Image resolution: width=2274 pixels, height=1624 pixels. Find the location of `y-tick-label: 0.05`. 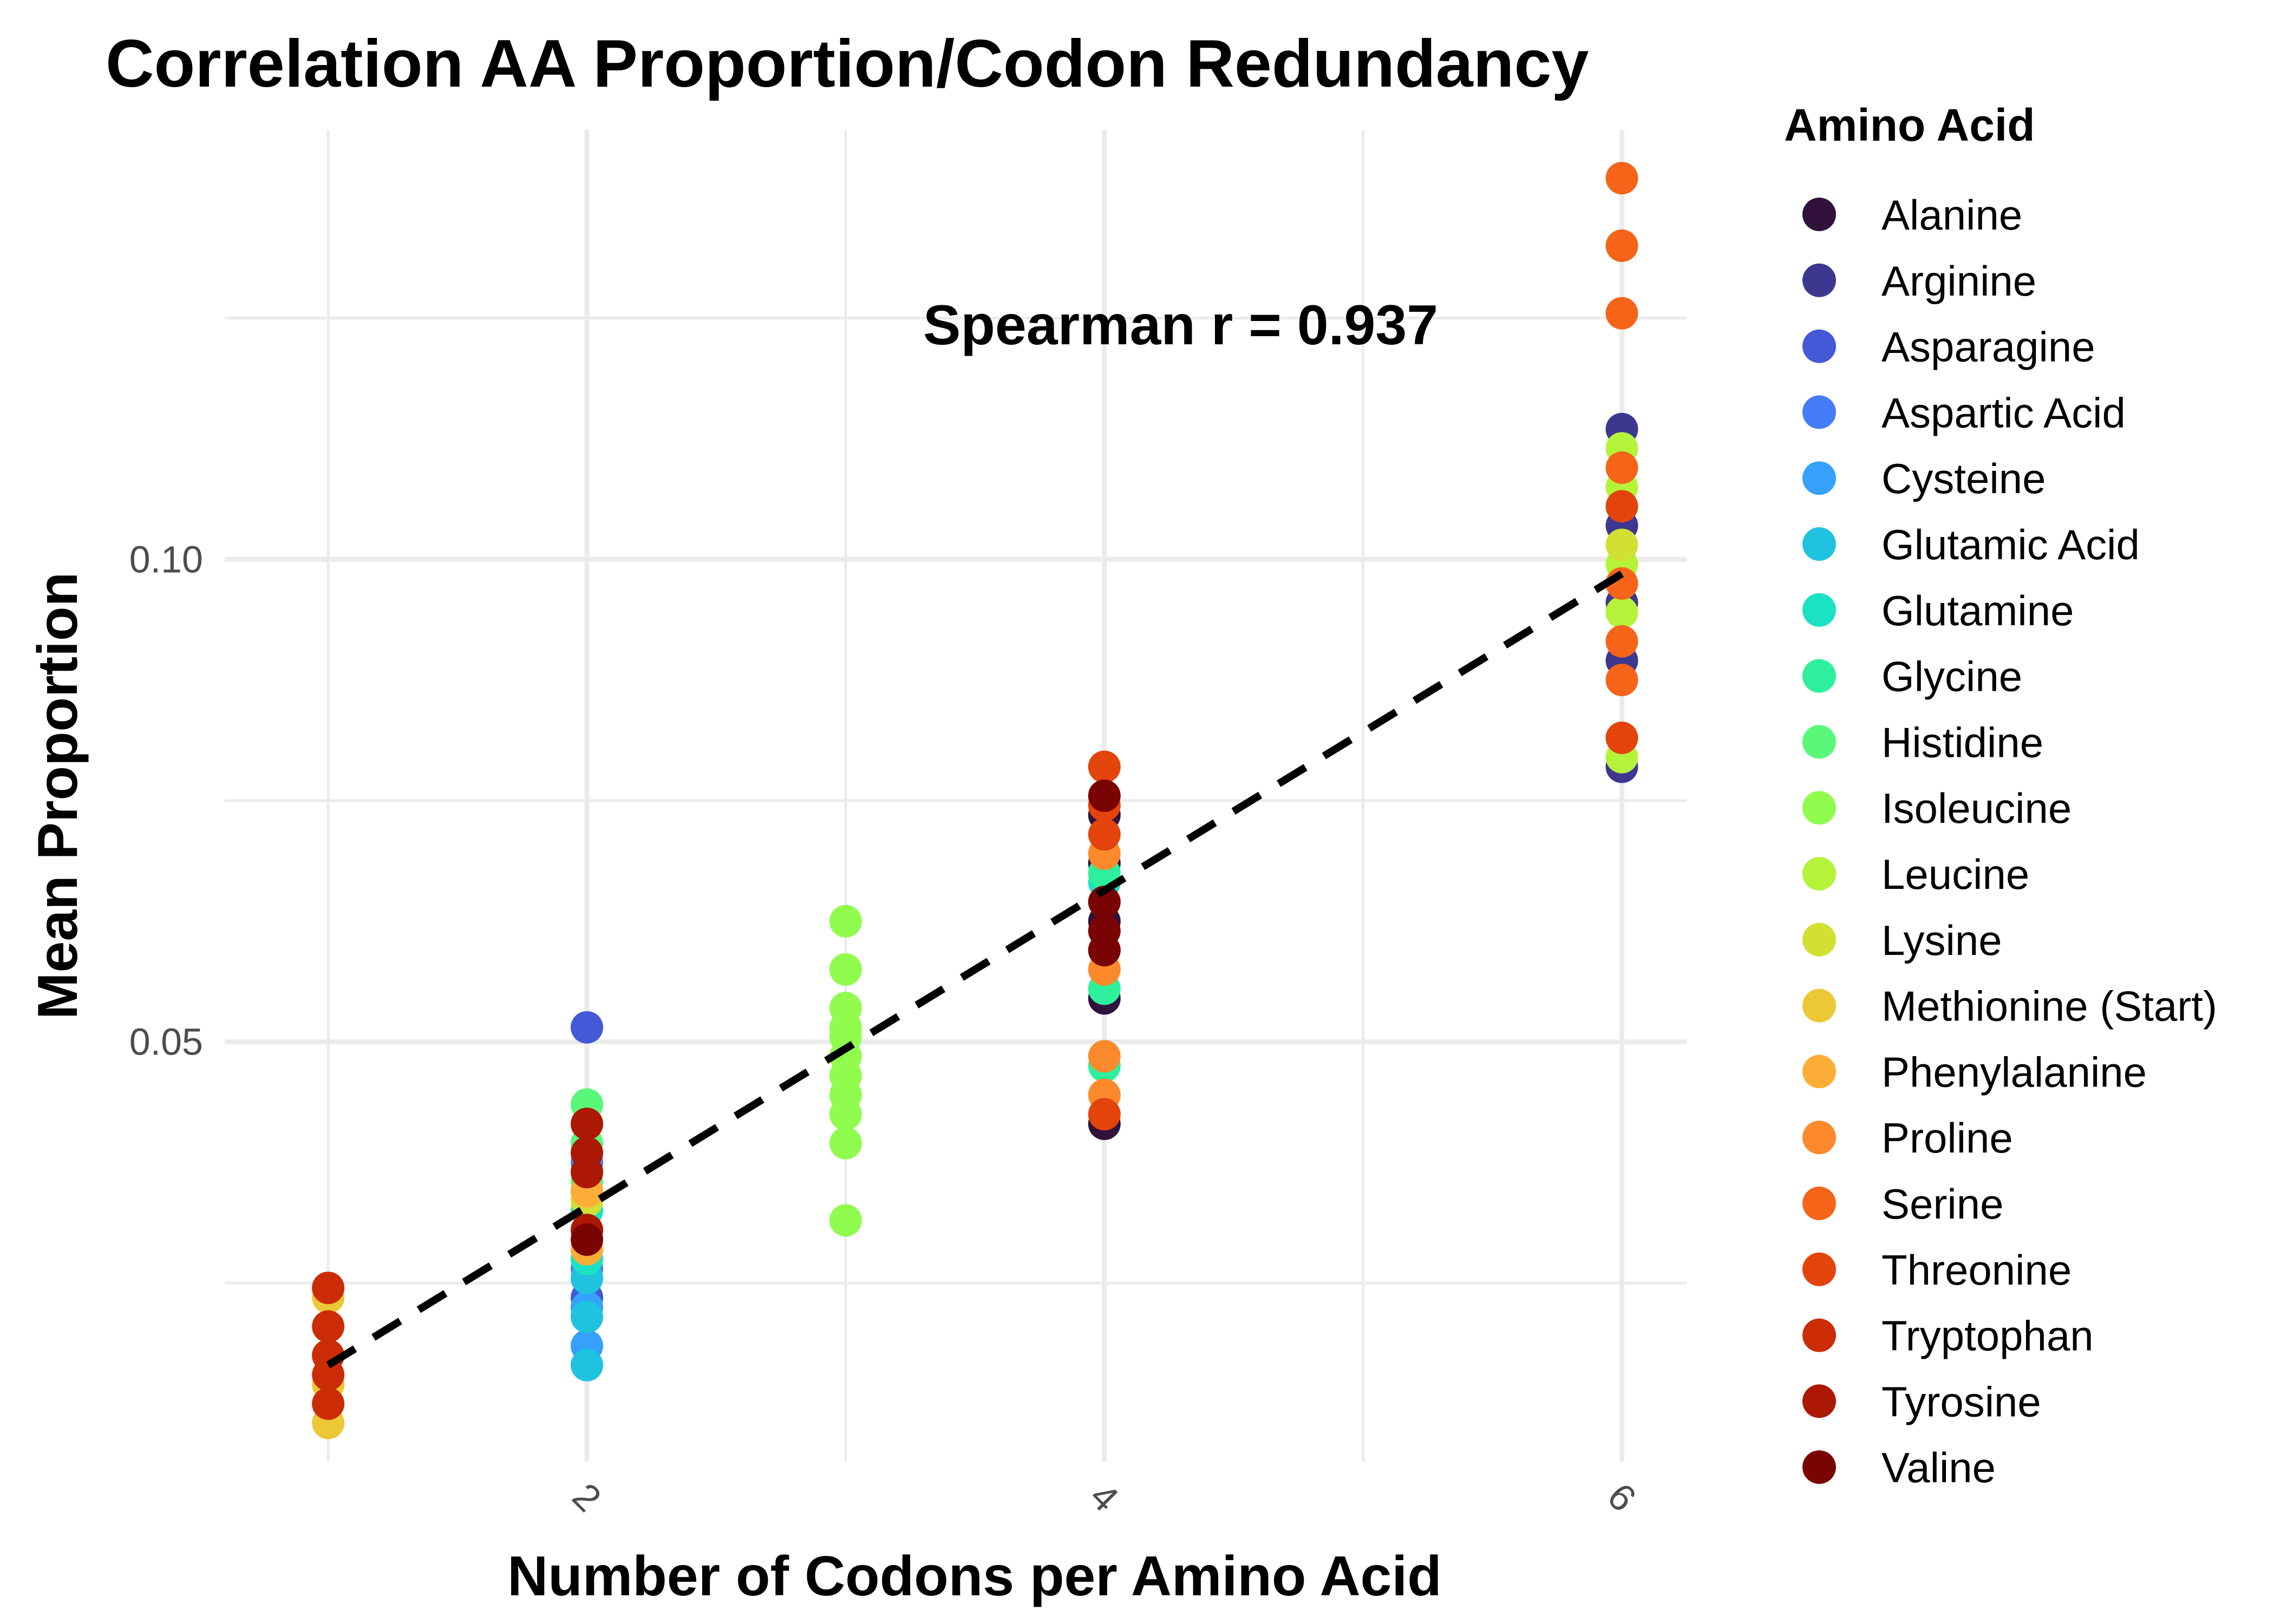

y-tick-label: 0.05 is located at coordinates (166, 1042).